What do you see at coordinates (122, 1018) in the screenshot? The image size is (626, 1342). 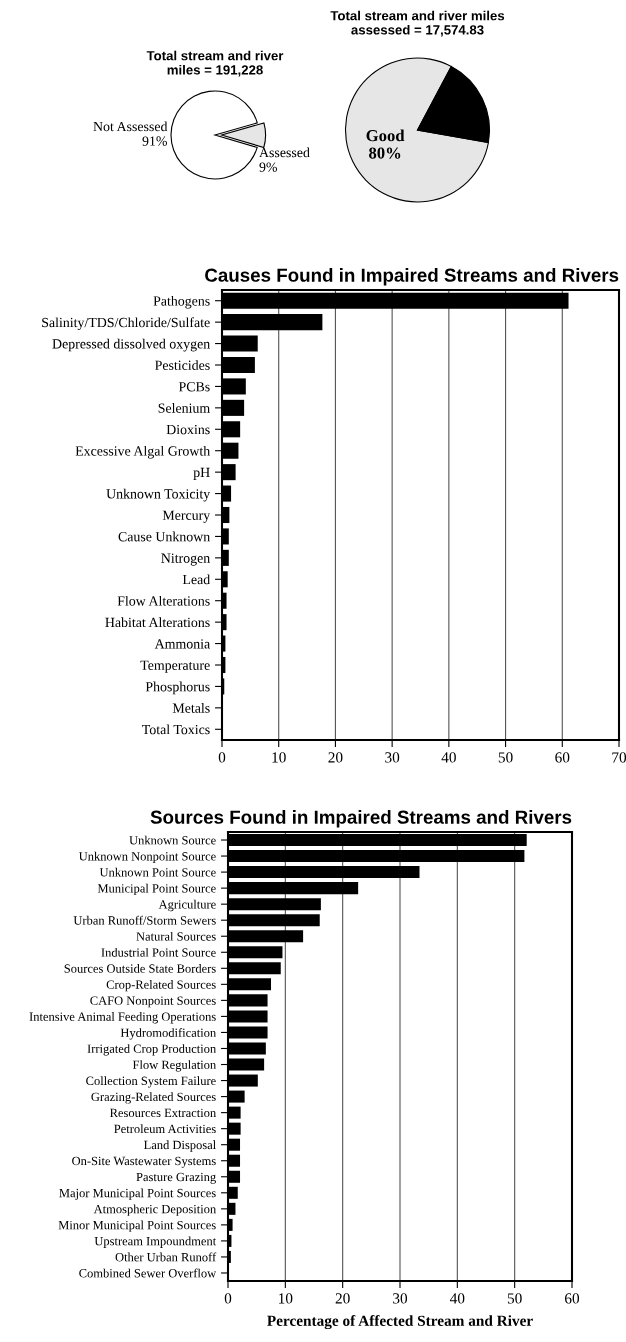 I see `y-tick-label: Intensive Animal Feeding Operations` at bounding box center [122, 1018].